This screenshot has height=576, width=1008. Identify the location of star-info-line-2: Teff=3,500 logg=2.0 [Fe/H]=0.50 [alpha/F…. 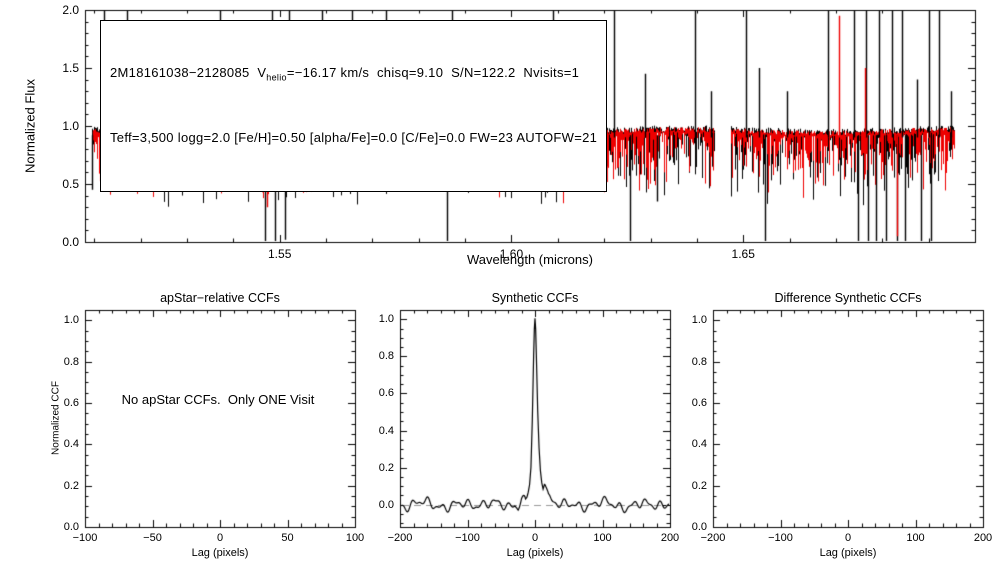
(354, 137).